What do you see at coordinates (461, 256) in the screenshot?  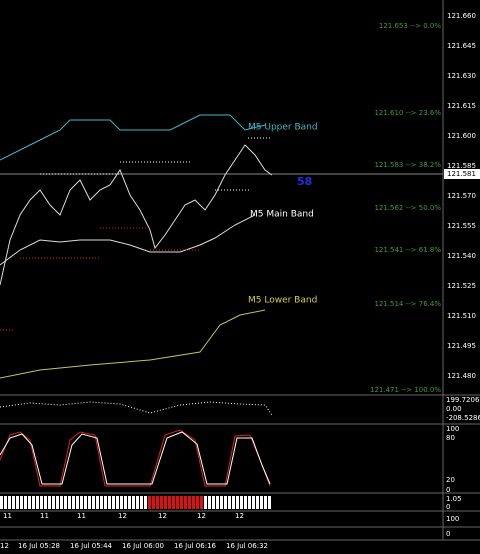 I see `price-tick: 121.540` at bounding box center [461, 256].